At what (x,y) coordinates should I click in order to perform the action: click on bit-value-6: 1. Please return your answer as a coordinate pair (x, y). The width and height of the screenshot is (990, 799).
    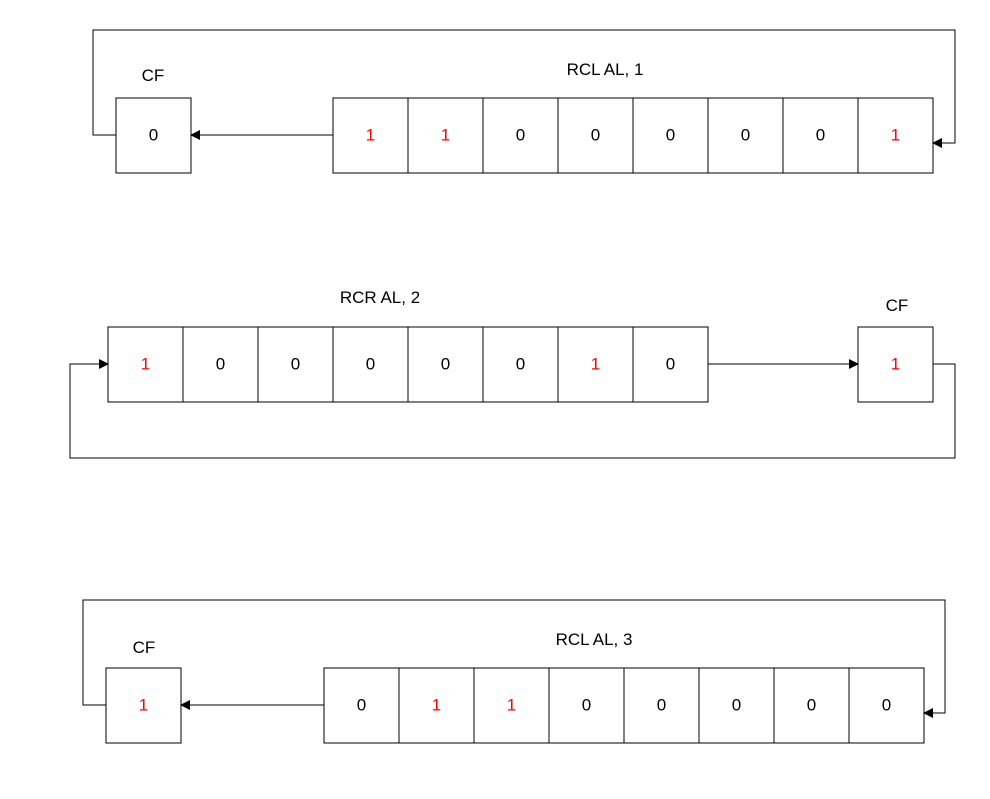
    Looking at the image, I should click on (595, 363).